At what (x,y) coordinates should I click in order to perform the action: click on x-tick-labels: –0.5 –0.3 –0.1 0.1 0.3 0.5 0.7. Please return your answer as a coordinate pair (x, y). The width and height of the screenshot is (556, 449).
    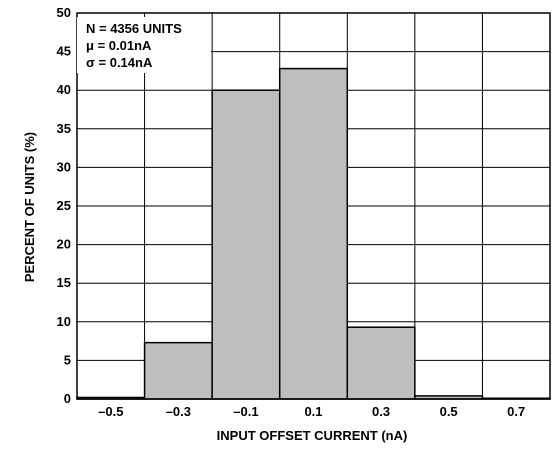
    Looking at the image, I should click on (311, 411).